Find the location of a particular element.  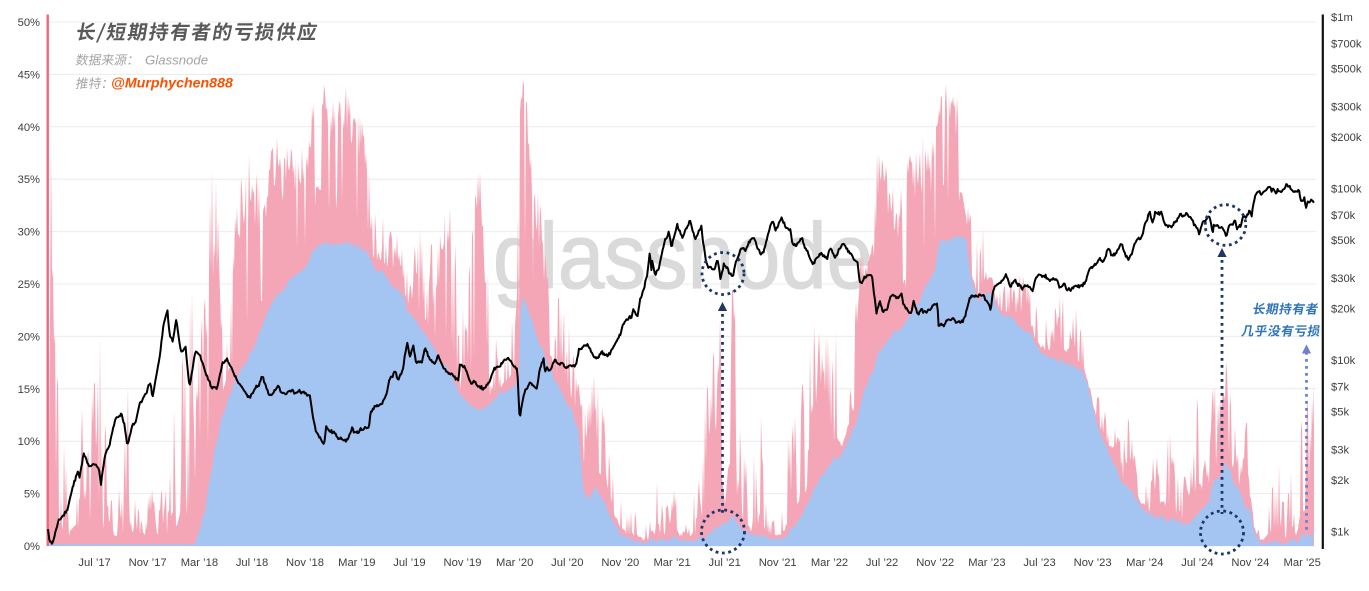

svg-text: Nov ’24 is located at coordinates (1250, 563).